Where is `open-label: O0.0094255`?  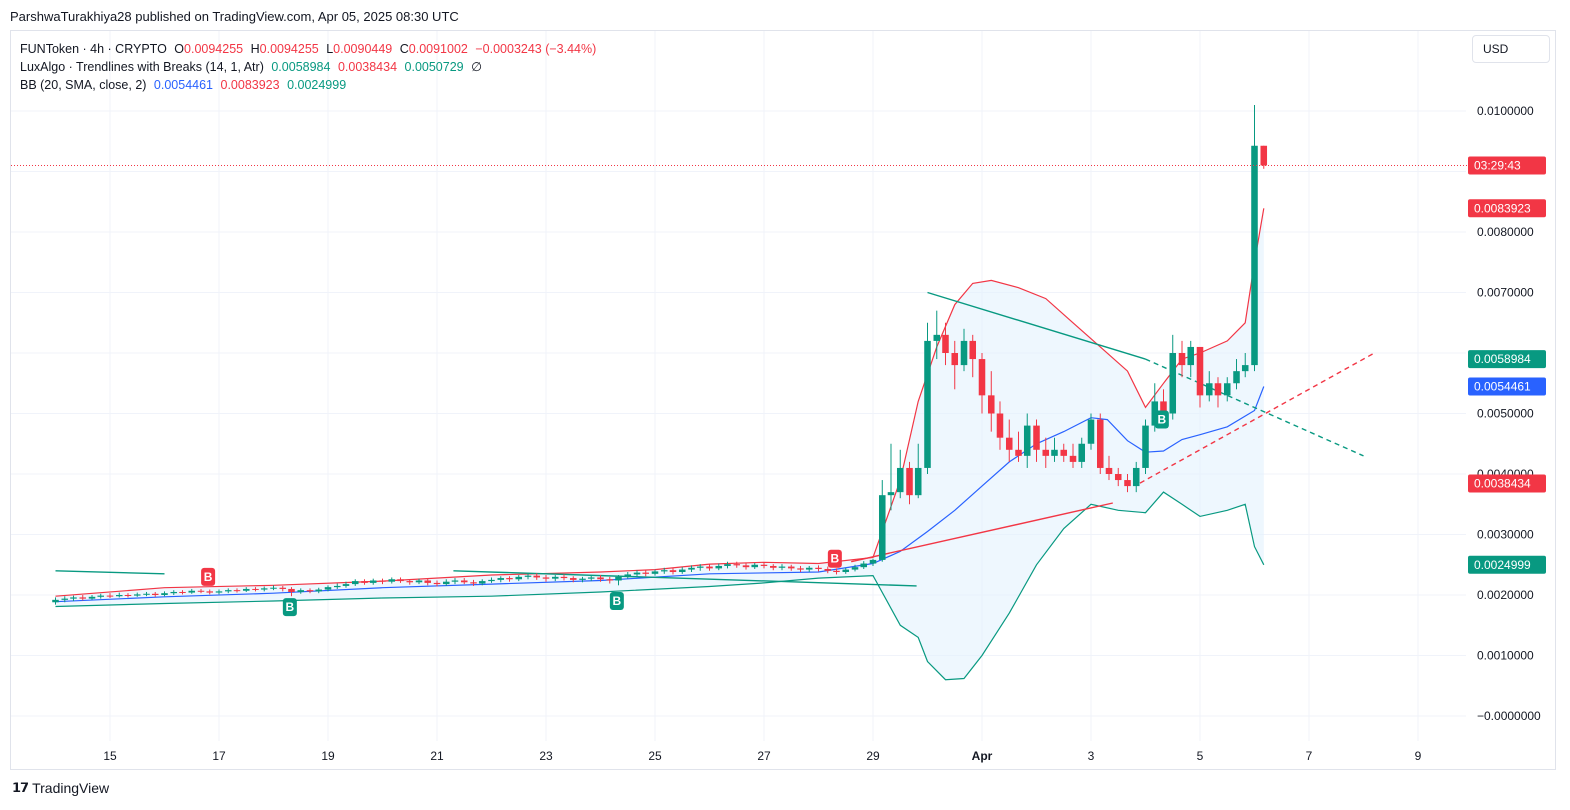
open-label: O0.0094255 is located at coordinates (209, 49).